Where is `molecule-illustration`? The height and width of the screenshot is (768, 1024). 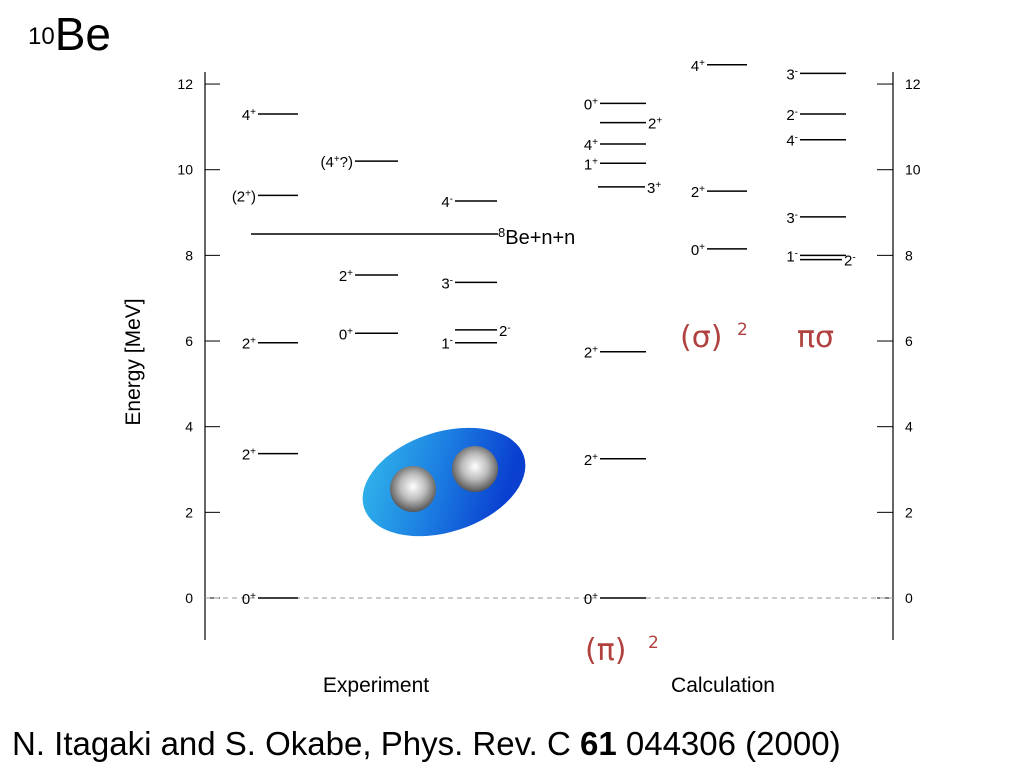 molecule-illustration is located at coordinates (444, 482).